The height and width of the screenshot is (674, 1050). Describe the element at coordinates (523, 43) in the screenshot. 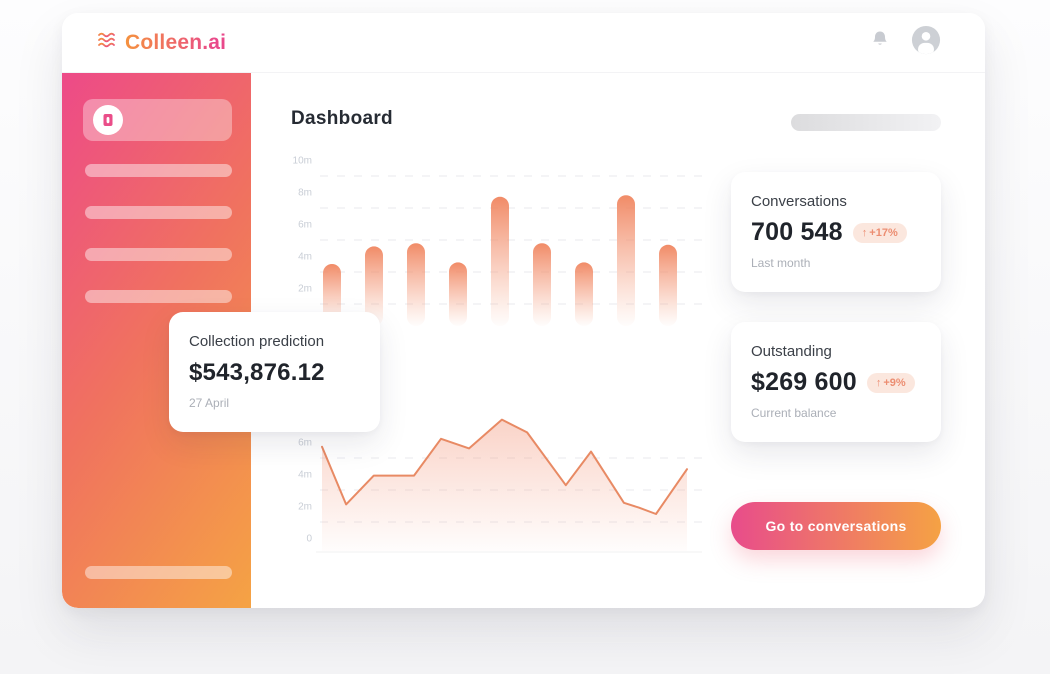

I see `top-header: Colleen.ai` at that location.